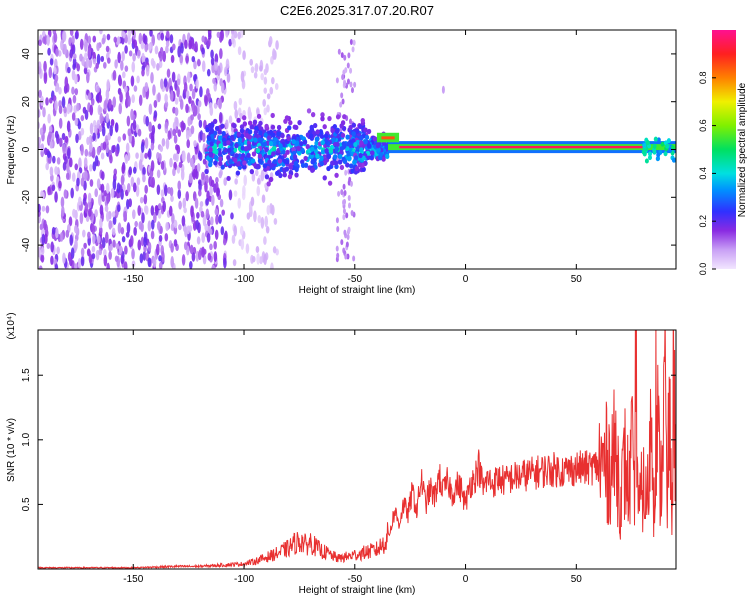  What do you see at coordinates (357, 590) in the screenshot?
I see `snr-x-label: Height of straight line (km)` at bounding box center [357, 590].